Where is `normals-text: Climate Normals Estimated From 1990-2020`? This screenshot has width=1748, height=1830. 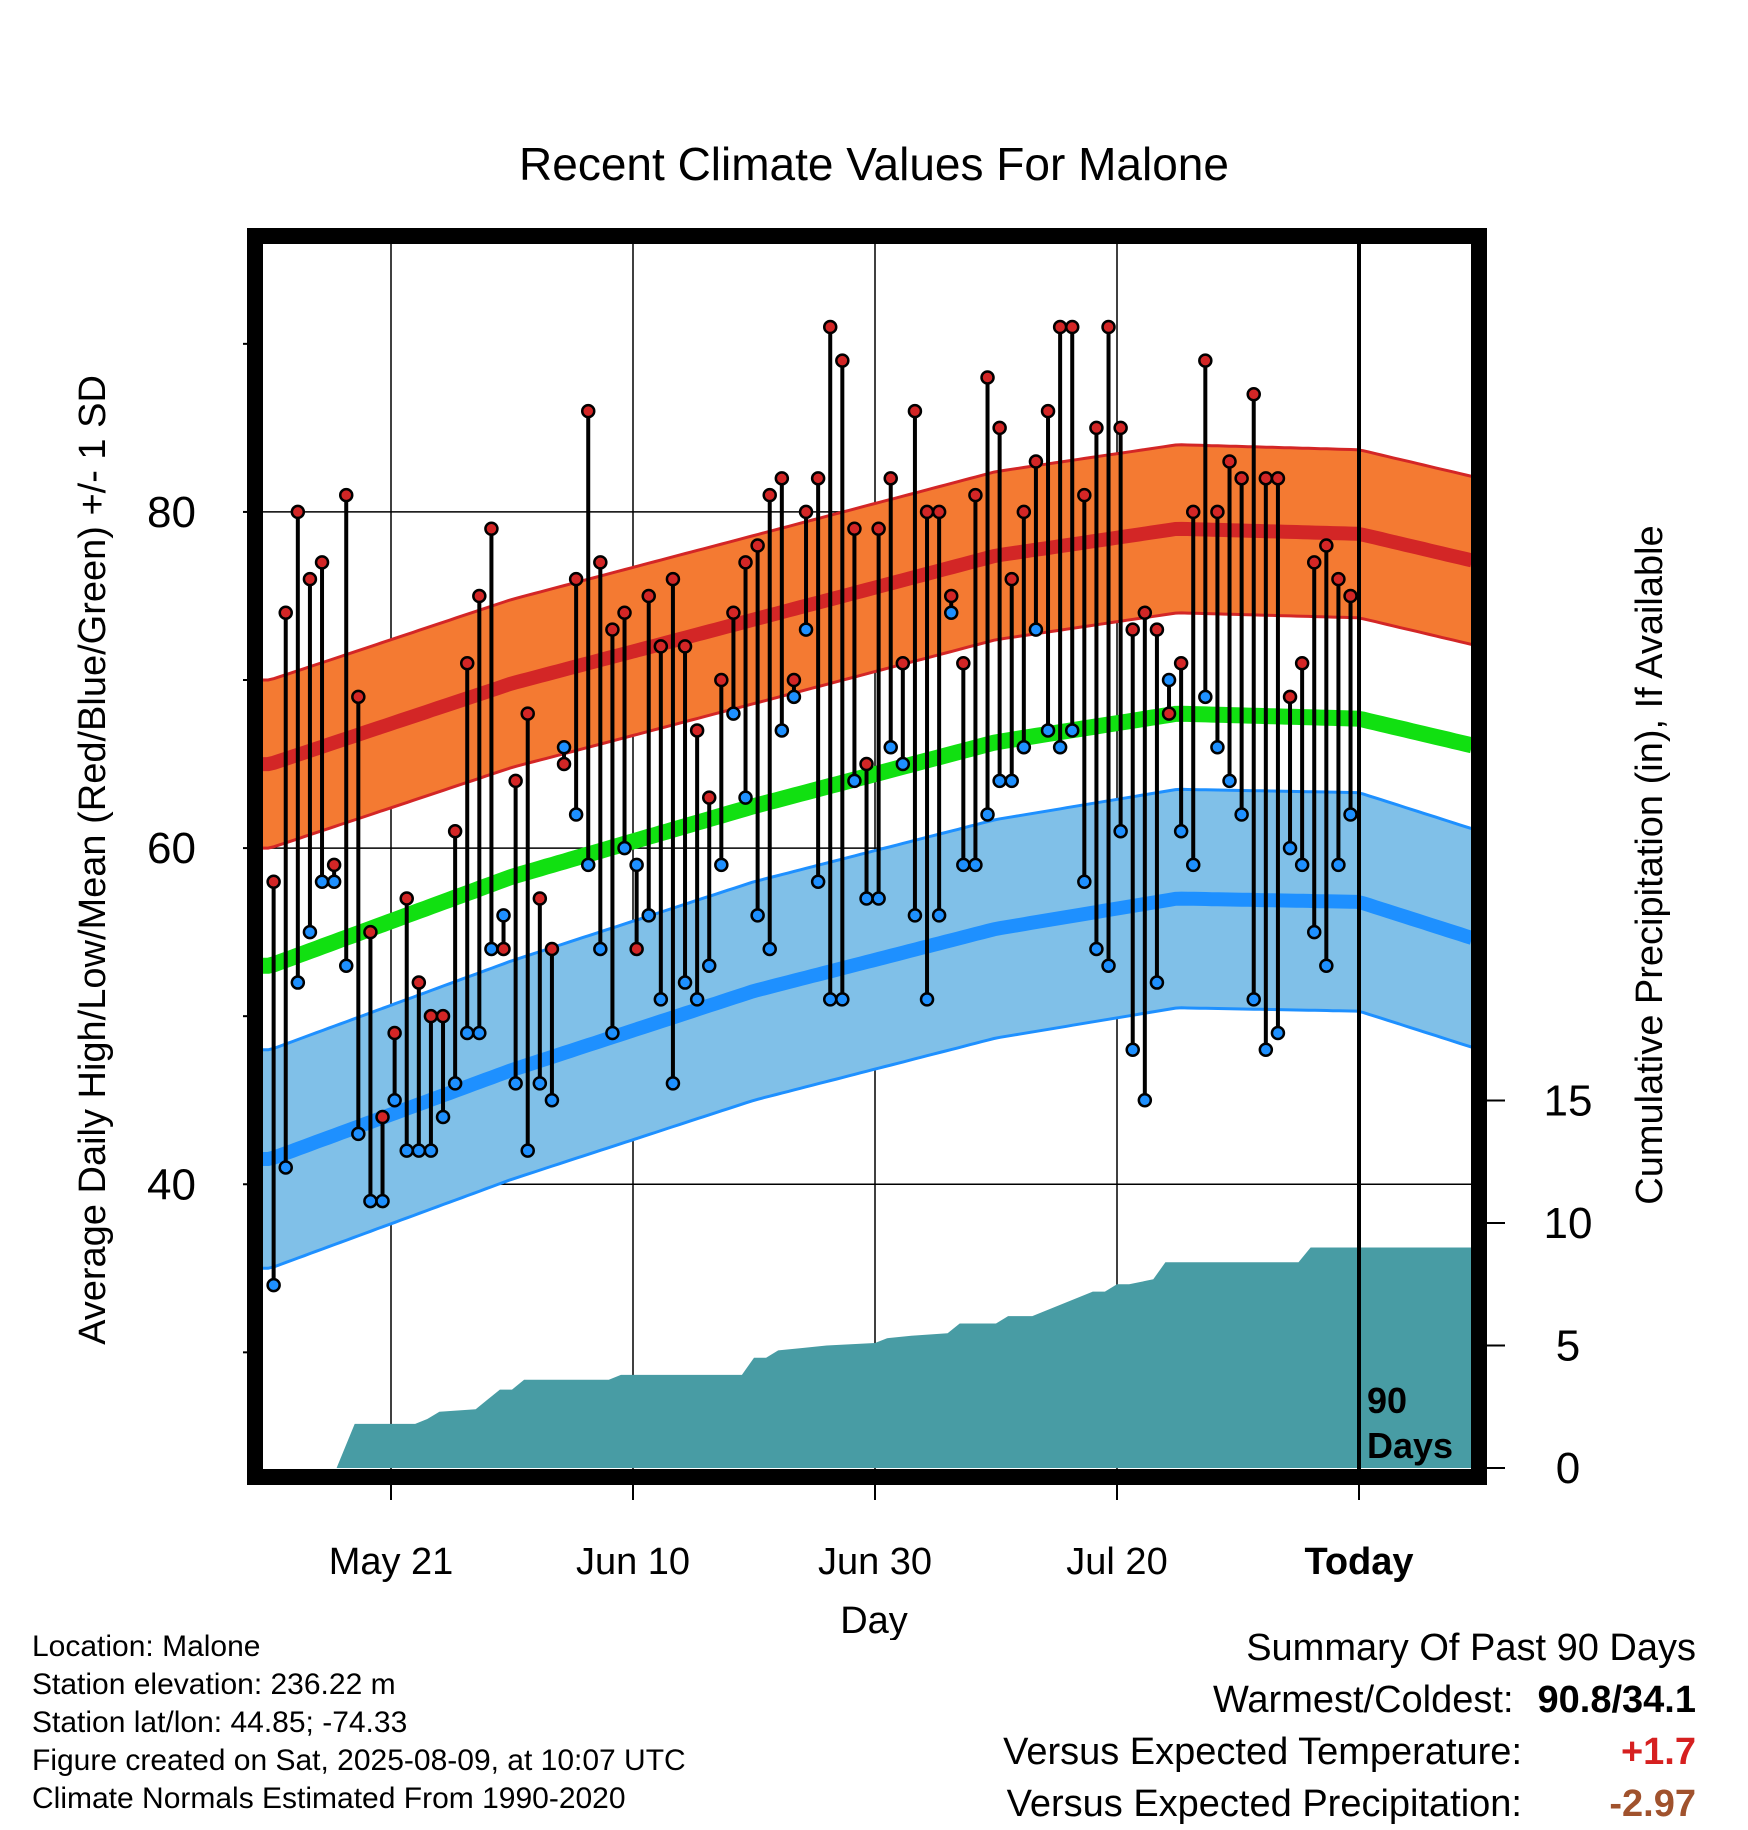
normals-text: Climate Normals Estimated From 1990-2020 is located at coordinates (329, 1798).